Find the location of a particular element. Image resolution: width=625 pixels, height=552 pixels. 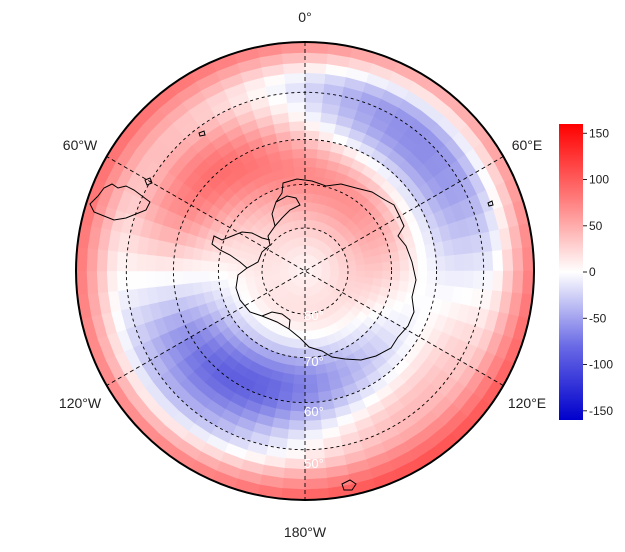

lat-label-60: 60° is located at coordinates (314, 411).